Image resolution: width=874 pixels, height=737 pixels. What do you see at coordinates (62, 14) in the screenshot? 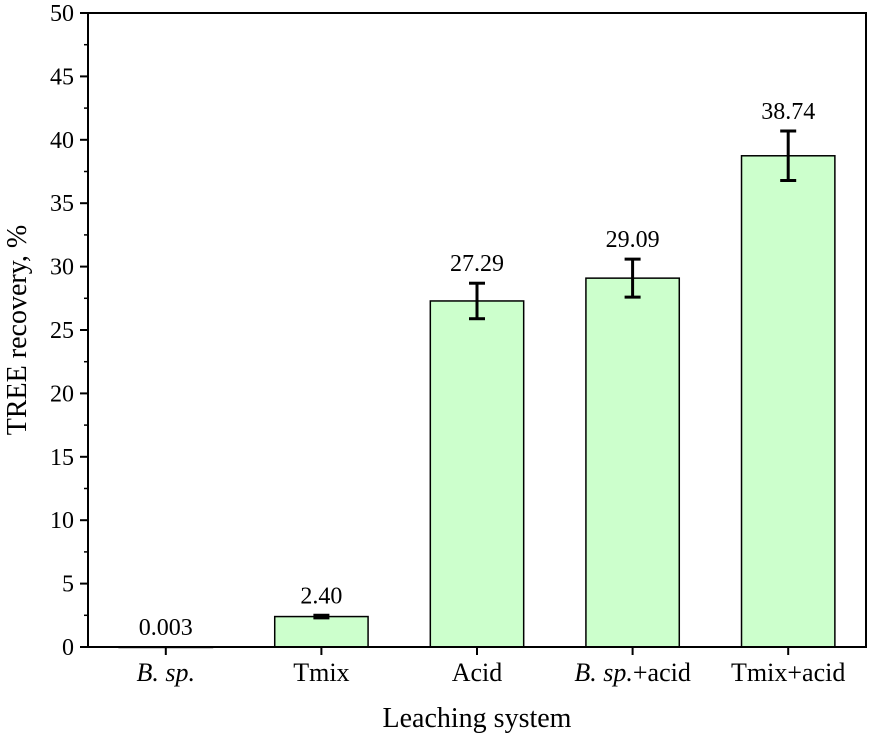
I see `y-tick-label: 50` at bounding box center [62, 14].